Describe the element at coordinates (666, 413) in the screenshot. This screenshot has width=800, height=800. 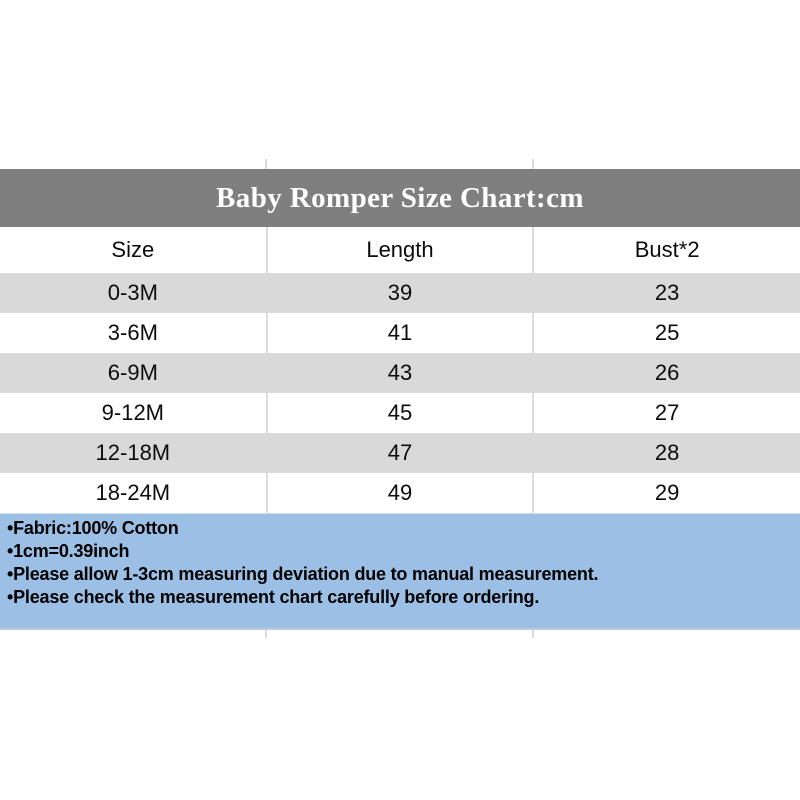
I see `bust-cell: 27` at that location.